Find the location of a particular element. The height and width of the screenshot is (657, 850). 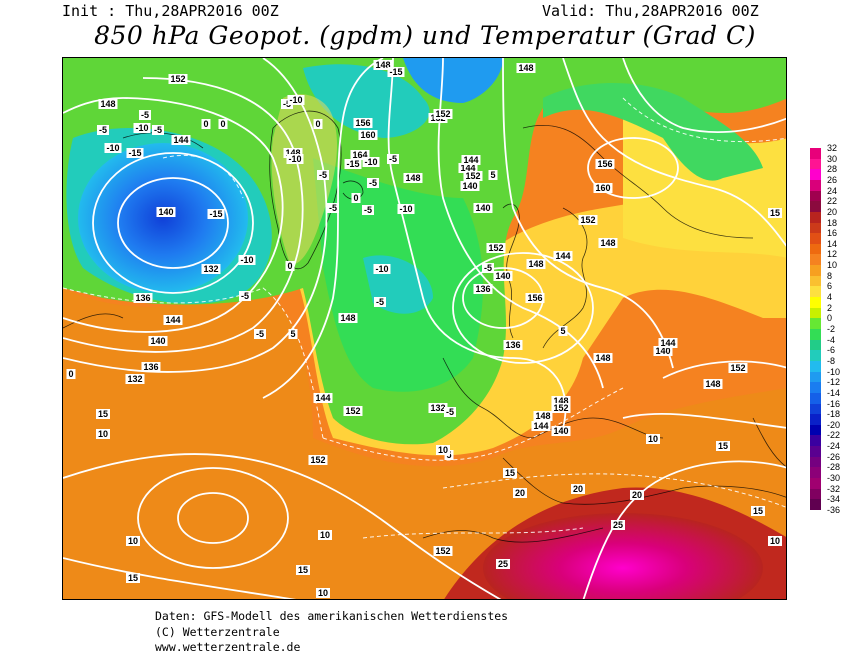

isotherm-label: 25 is located at coordinates (503, 564).